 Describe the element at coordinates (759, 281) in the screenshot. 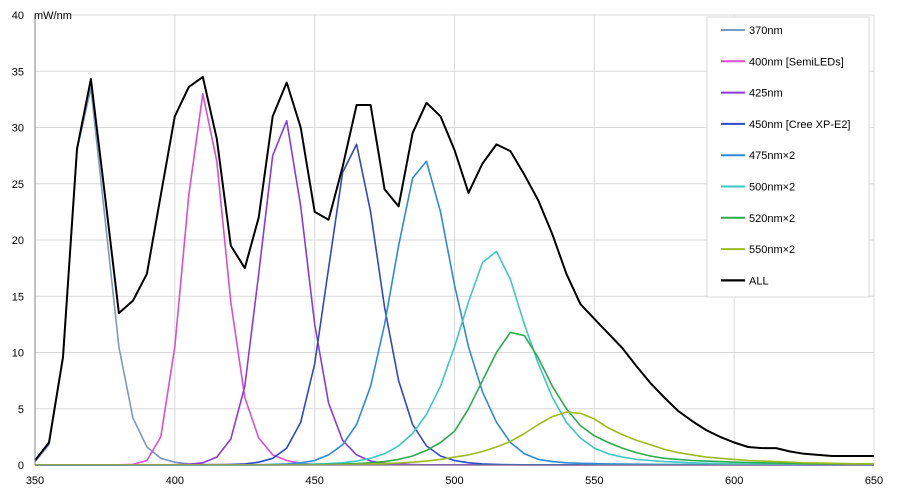

I see `legend-label: ALL` at that location.